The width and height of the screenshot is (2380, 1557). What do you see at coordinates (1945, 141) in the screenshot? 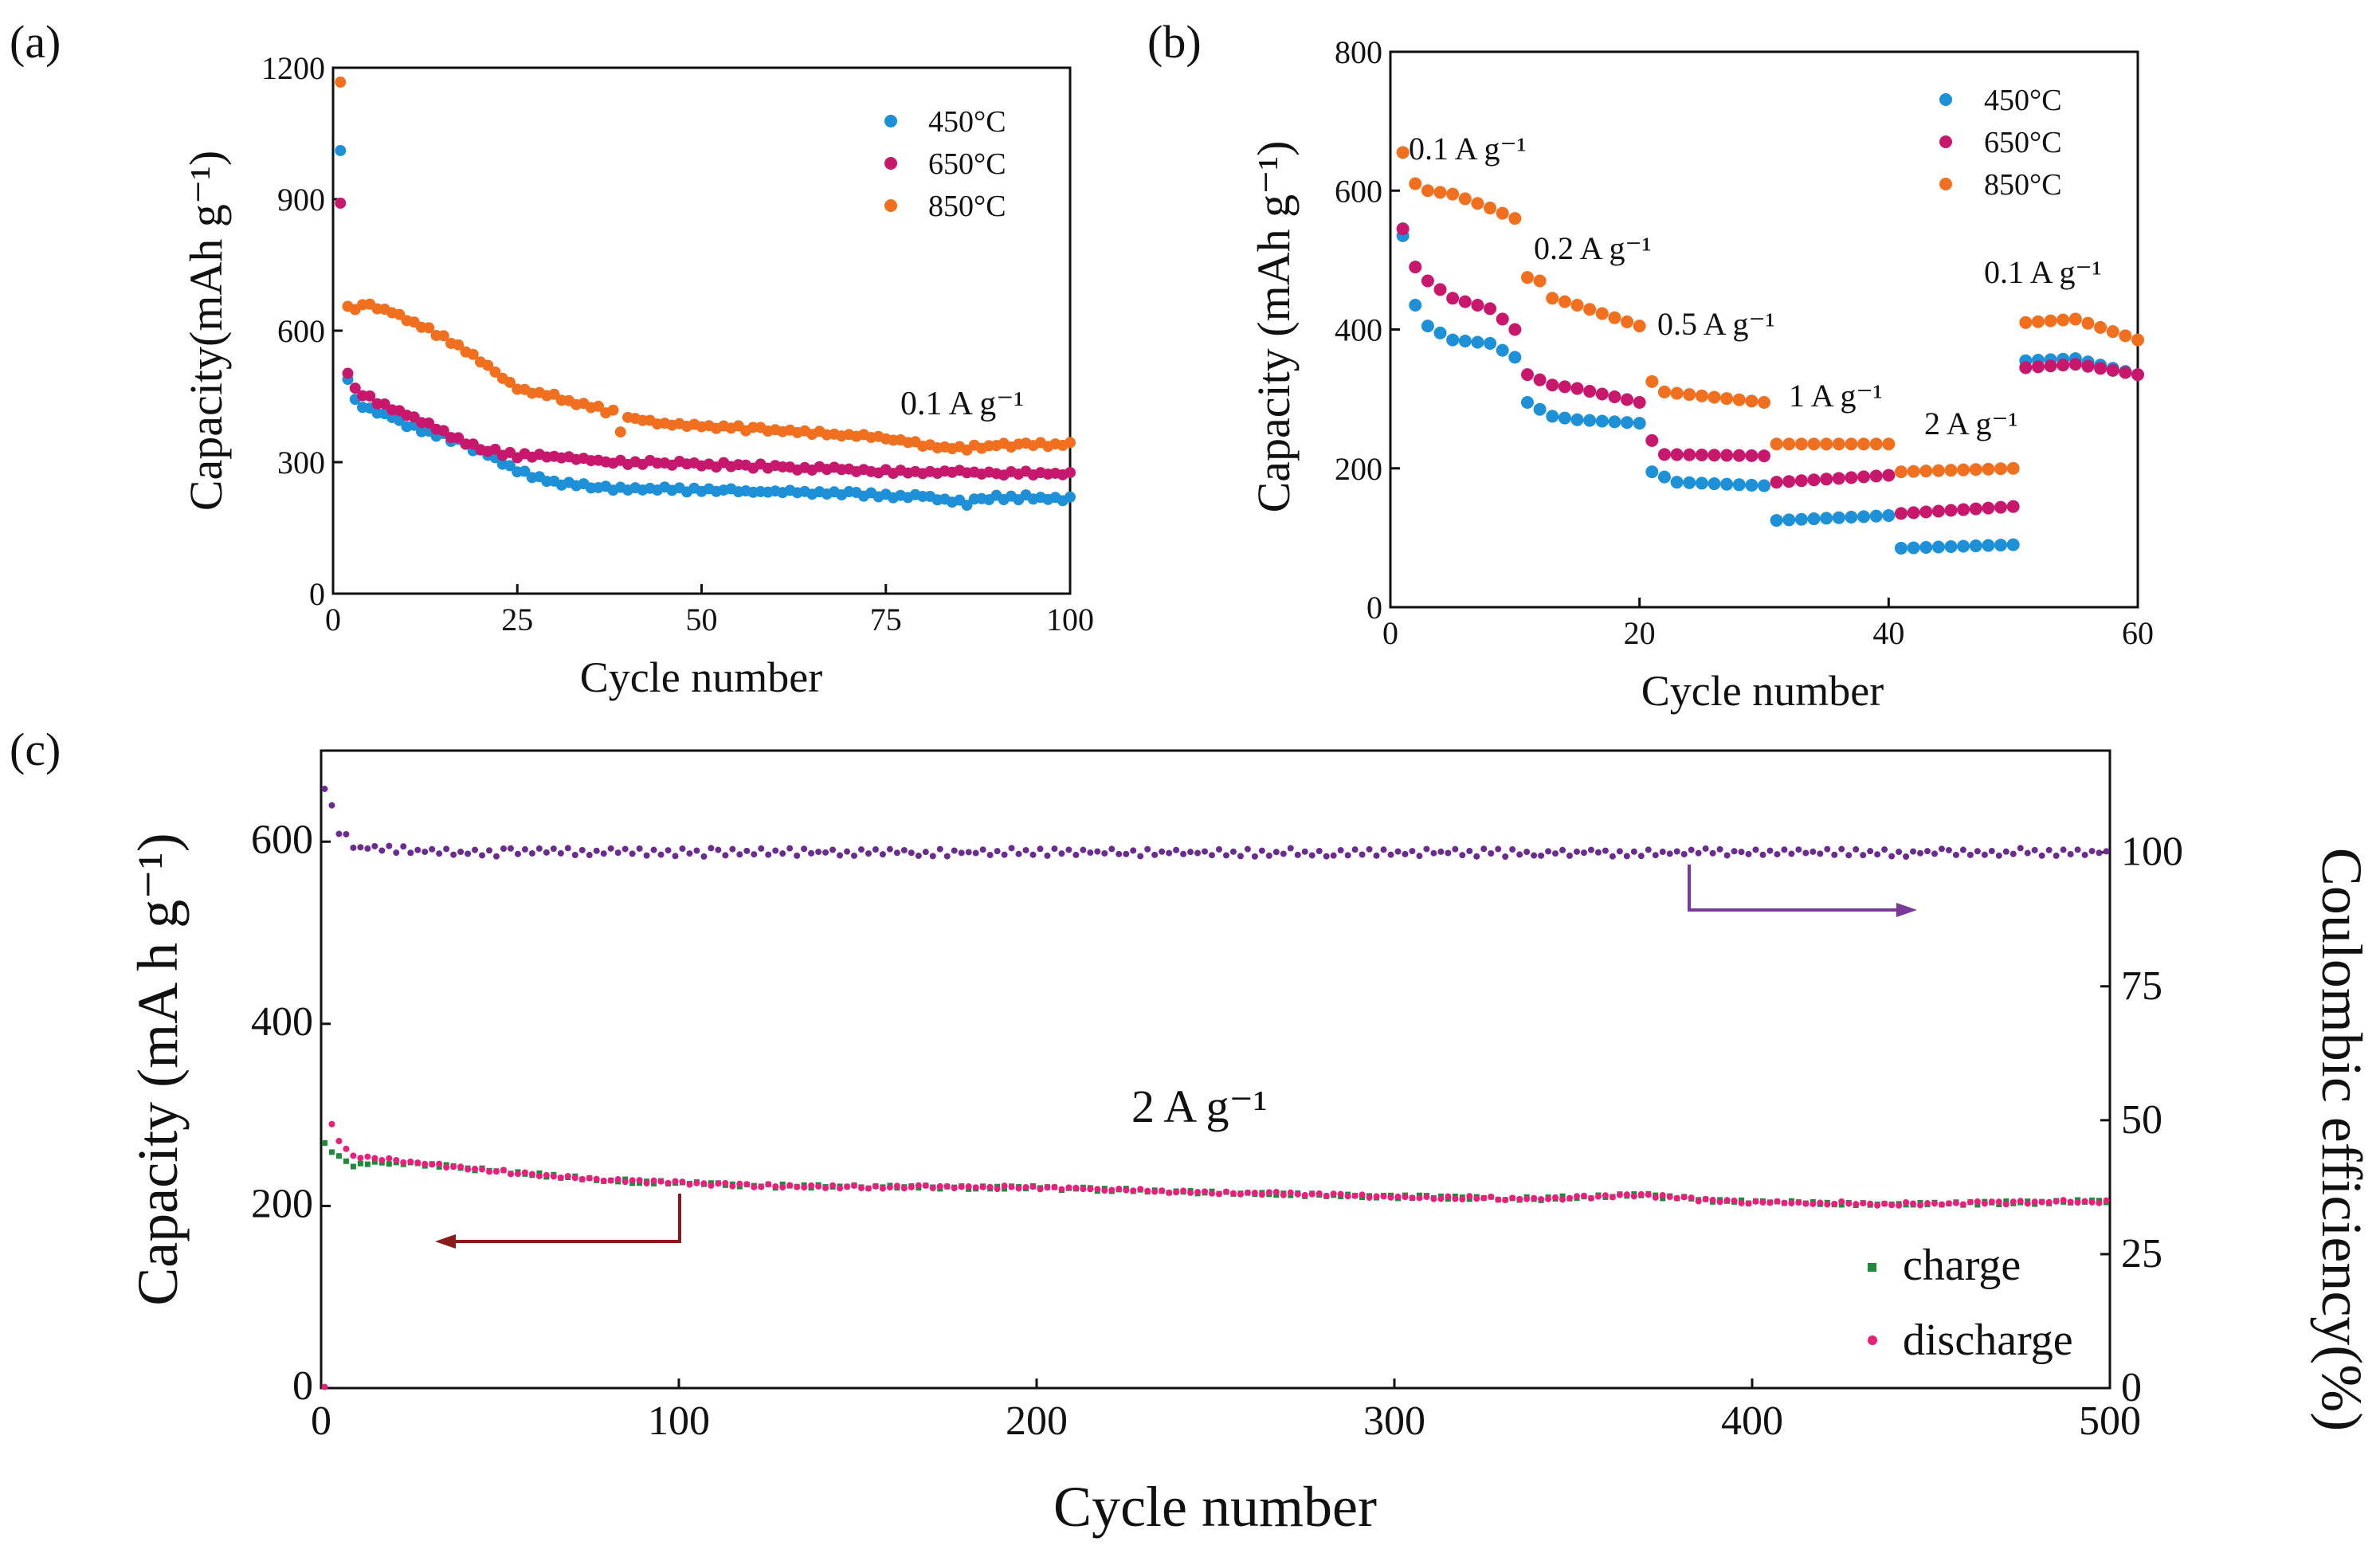
I see `legend-650-marker` at bounding box center [1945, 141].